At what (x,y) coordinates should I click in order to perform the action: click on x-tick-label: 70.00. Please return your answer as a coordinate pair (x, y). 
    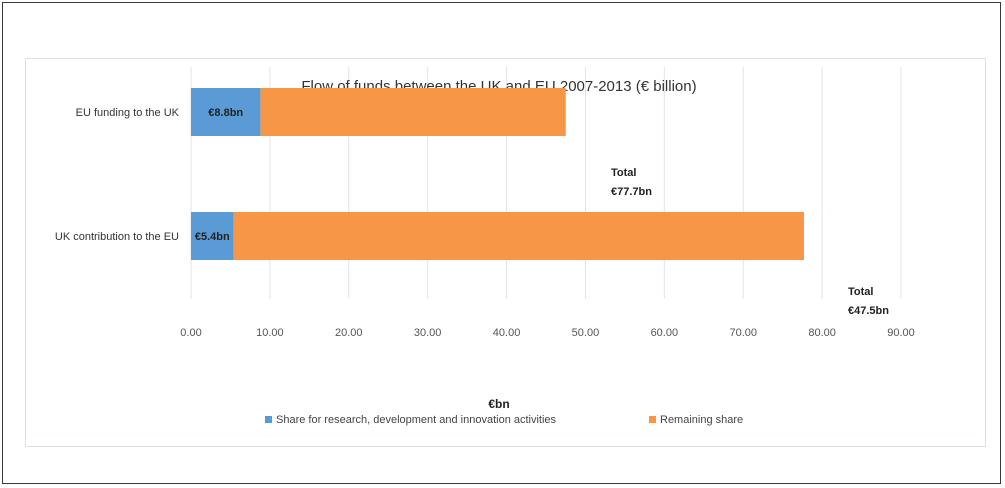
    Looking at the image, I should click on (743, 333).